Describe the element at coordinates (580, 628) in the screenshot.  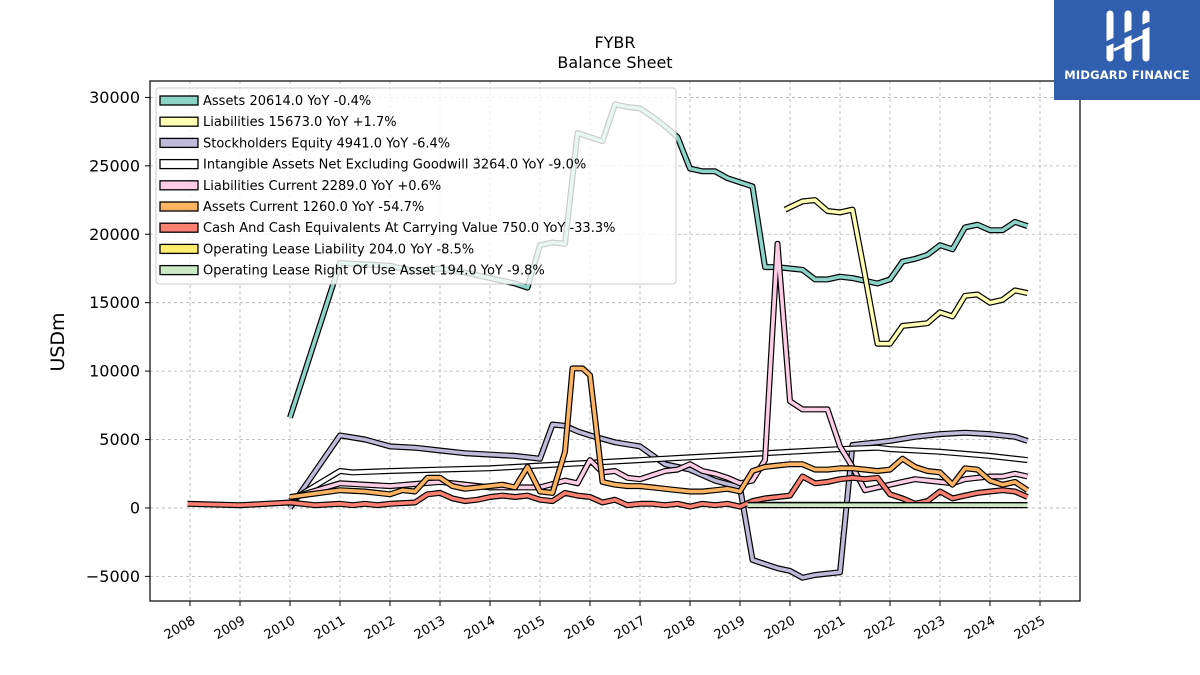
I see `x-tick-label: 2016` at that location.